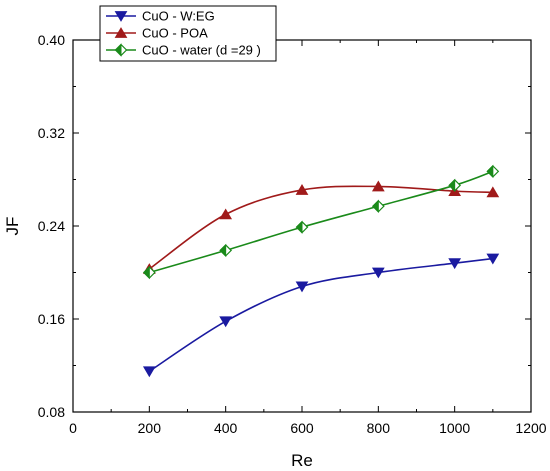 The image size is (550, 471). Describe the element at coordinates (175, 33) in the screenshot. I see `legend-label: CuO - POA` at that location.